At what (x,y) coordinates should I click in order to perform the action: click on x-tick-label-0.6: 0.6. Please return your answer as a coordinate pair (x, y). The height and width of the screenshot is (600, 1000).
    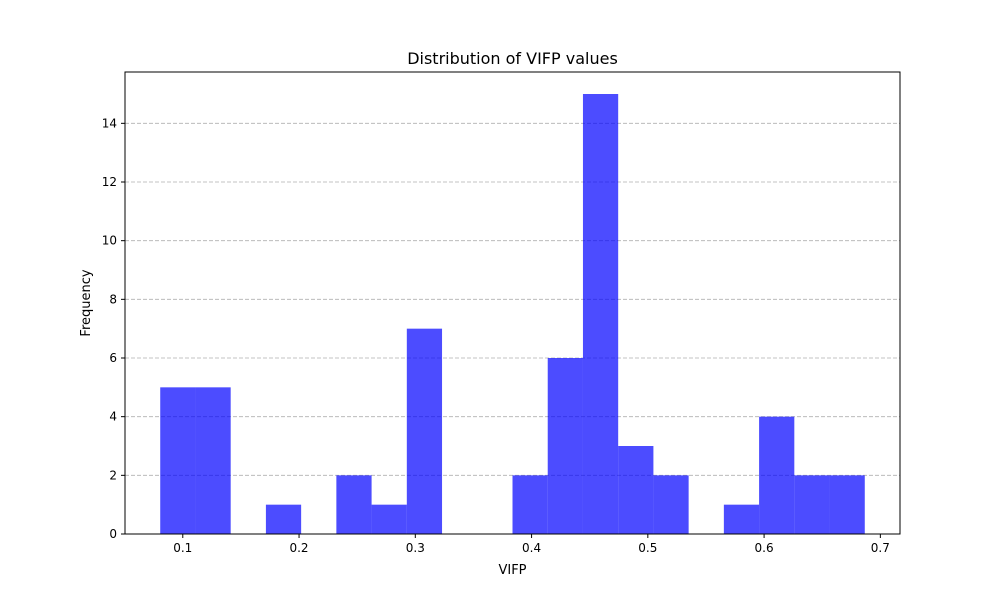
    Looking at the image, I should click on (764, 548).